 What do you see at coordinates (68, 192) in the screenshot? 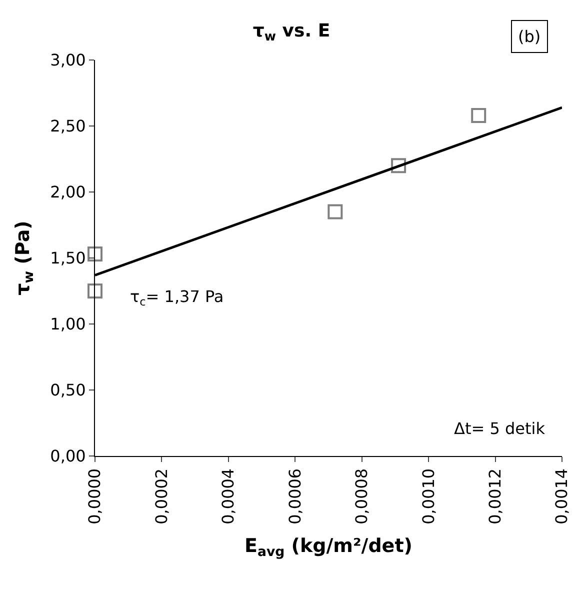
I see `y-tick-label: 2,00` at bounding box center [68, 192].